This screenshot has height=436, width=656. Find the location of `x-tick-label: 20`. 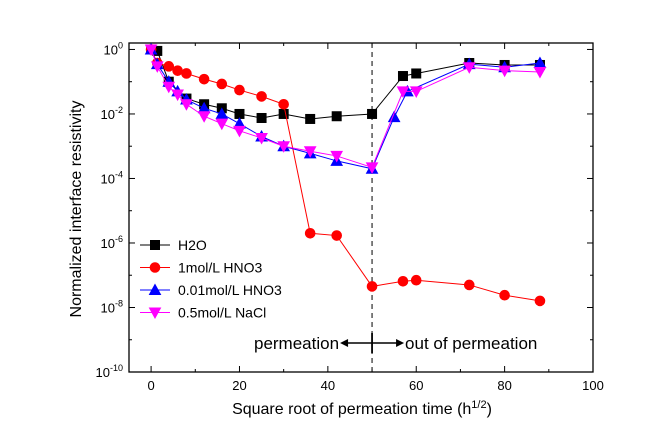

x-tick-label: 20 is located at coordinates (239, 385).